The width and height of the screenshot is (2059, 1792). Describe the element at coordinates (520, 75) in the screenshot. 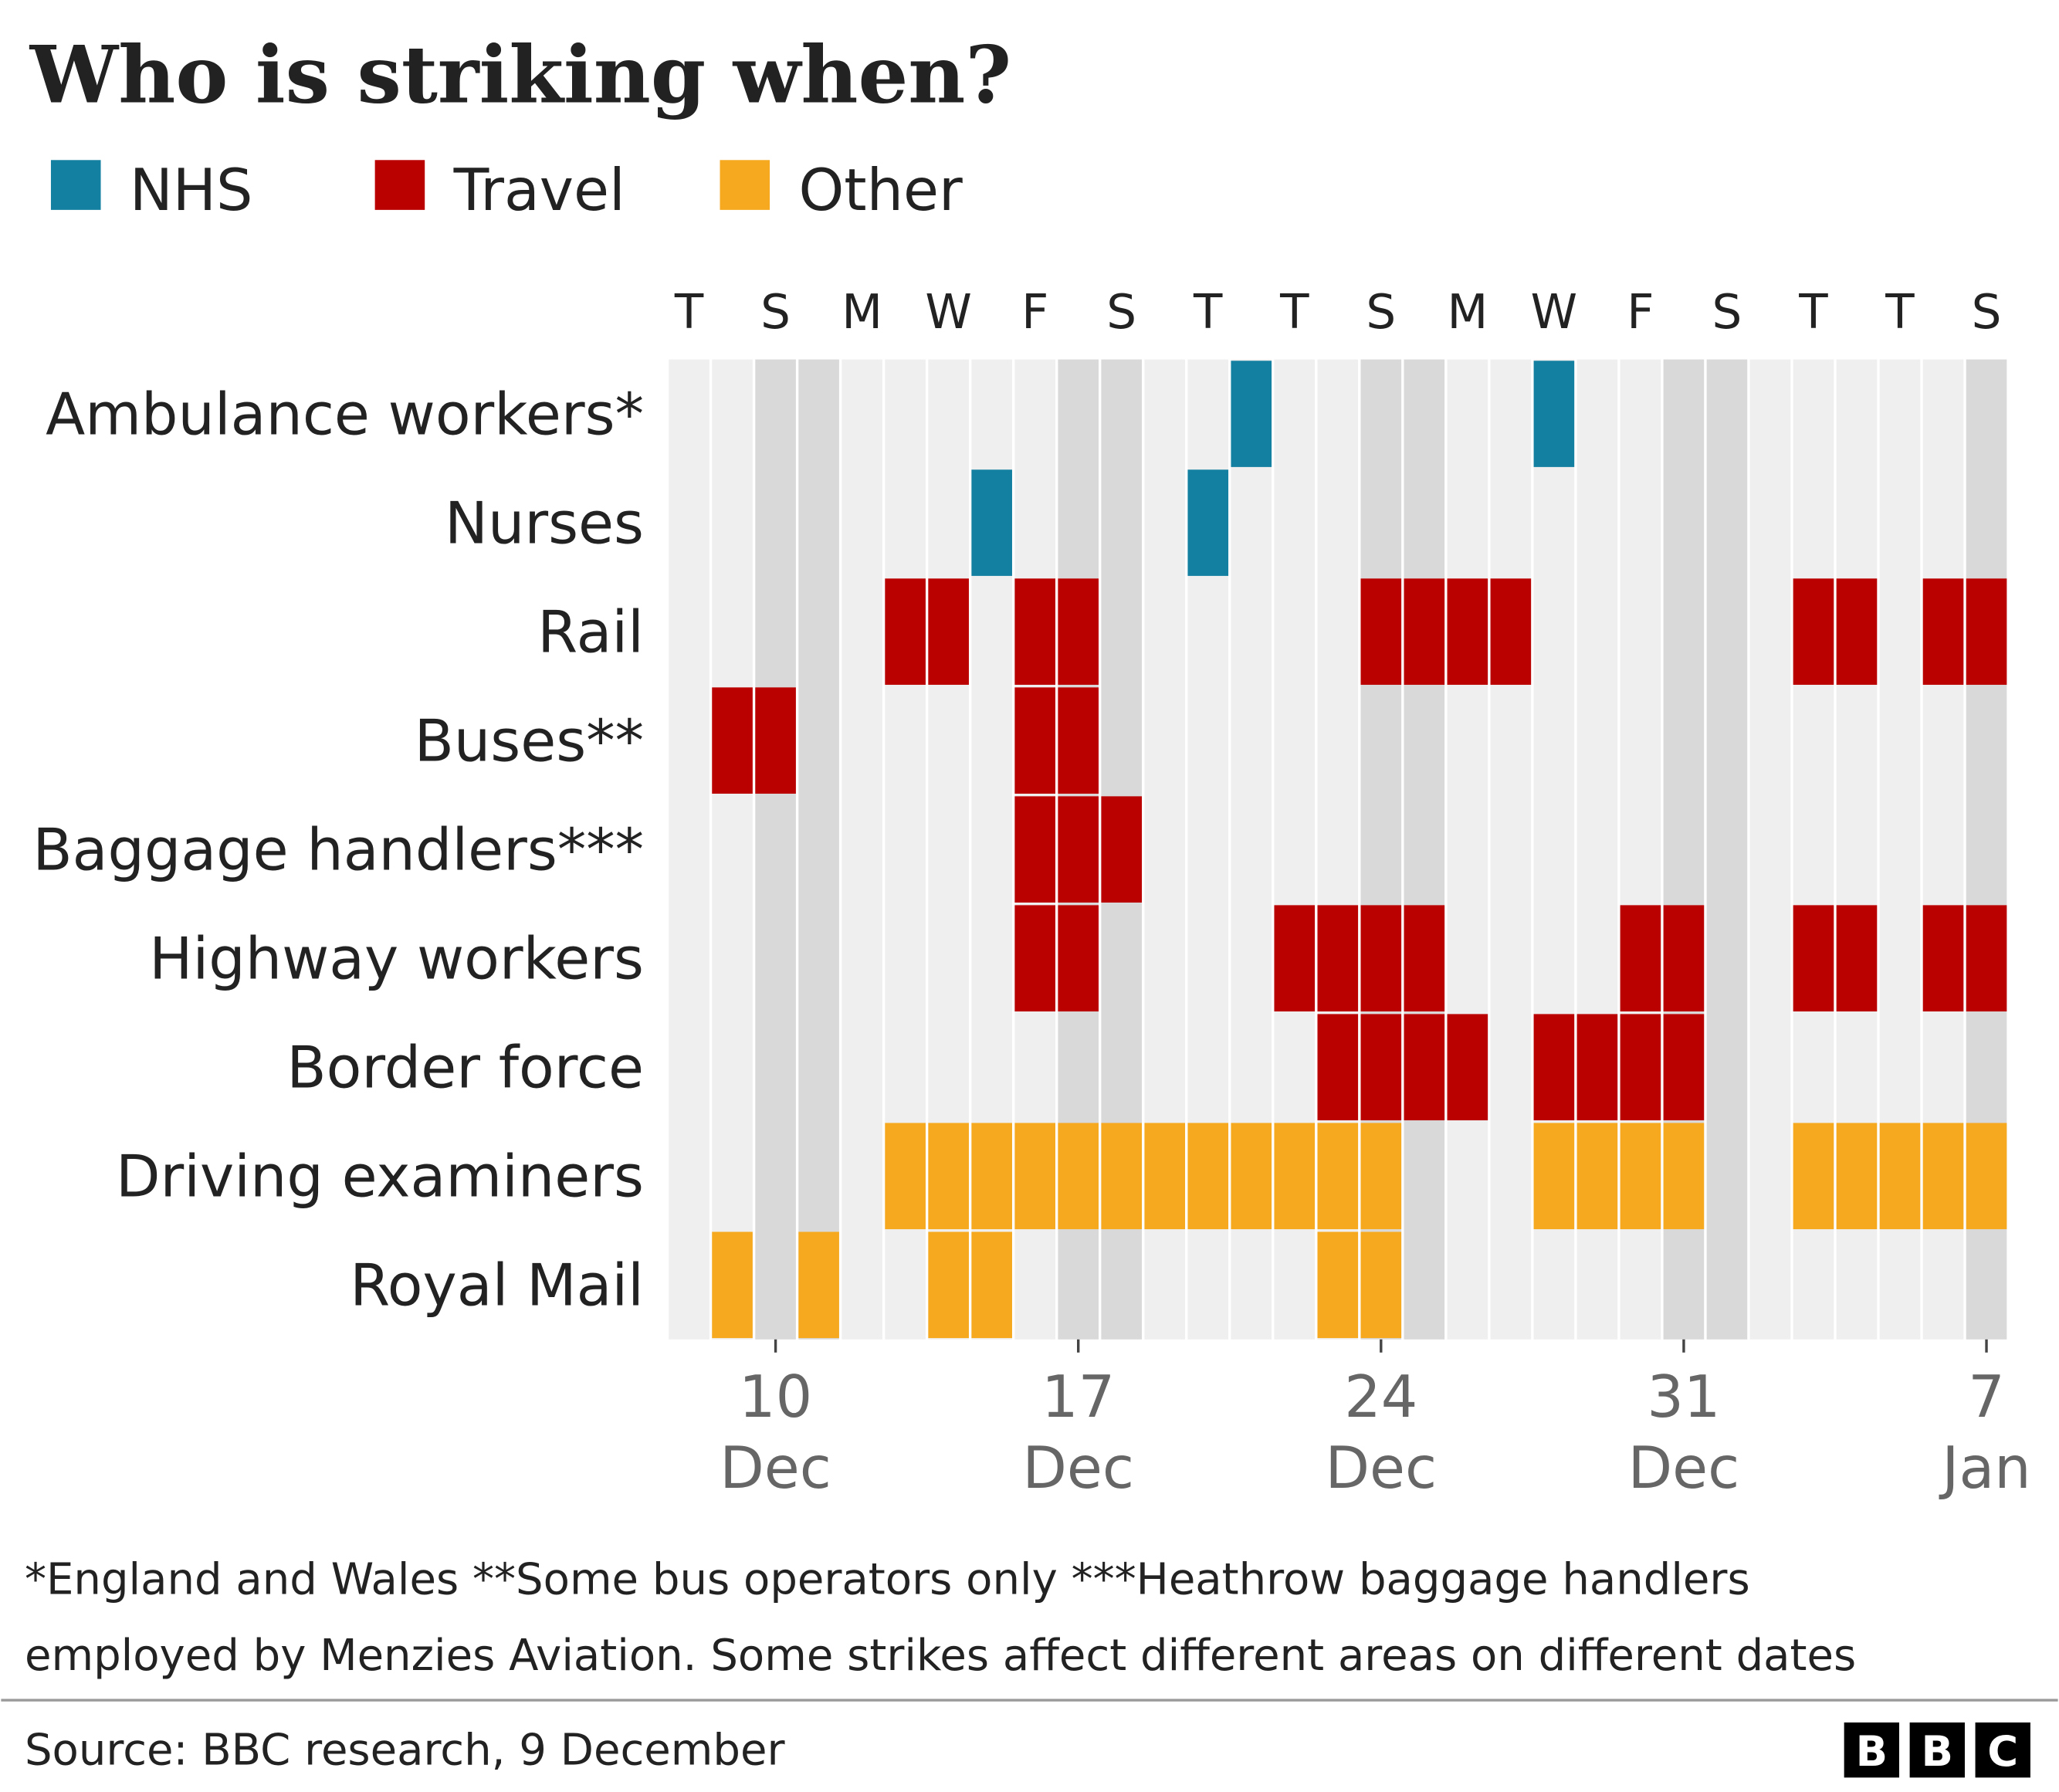

I see `chart-title: Who is striking when?` at that location.